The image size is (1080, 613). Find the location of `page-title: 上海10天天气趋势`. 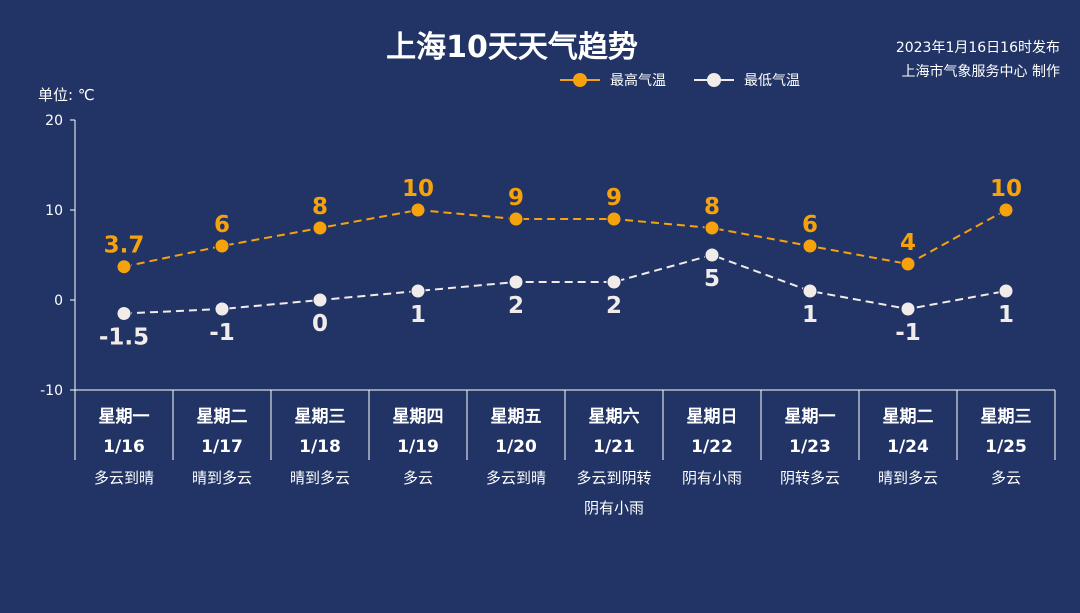

page-title: 上海10天天气趋势 is located at coordinates (512, 47).